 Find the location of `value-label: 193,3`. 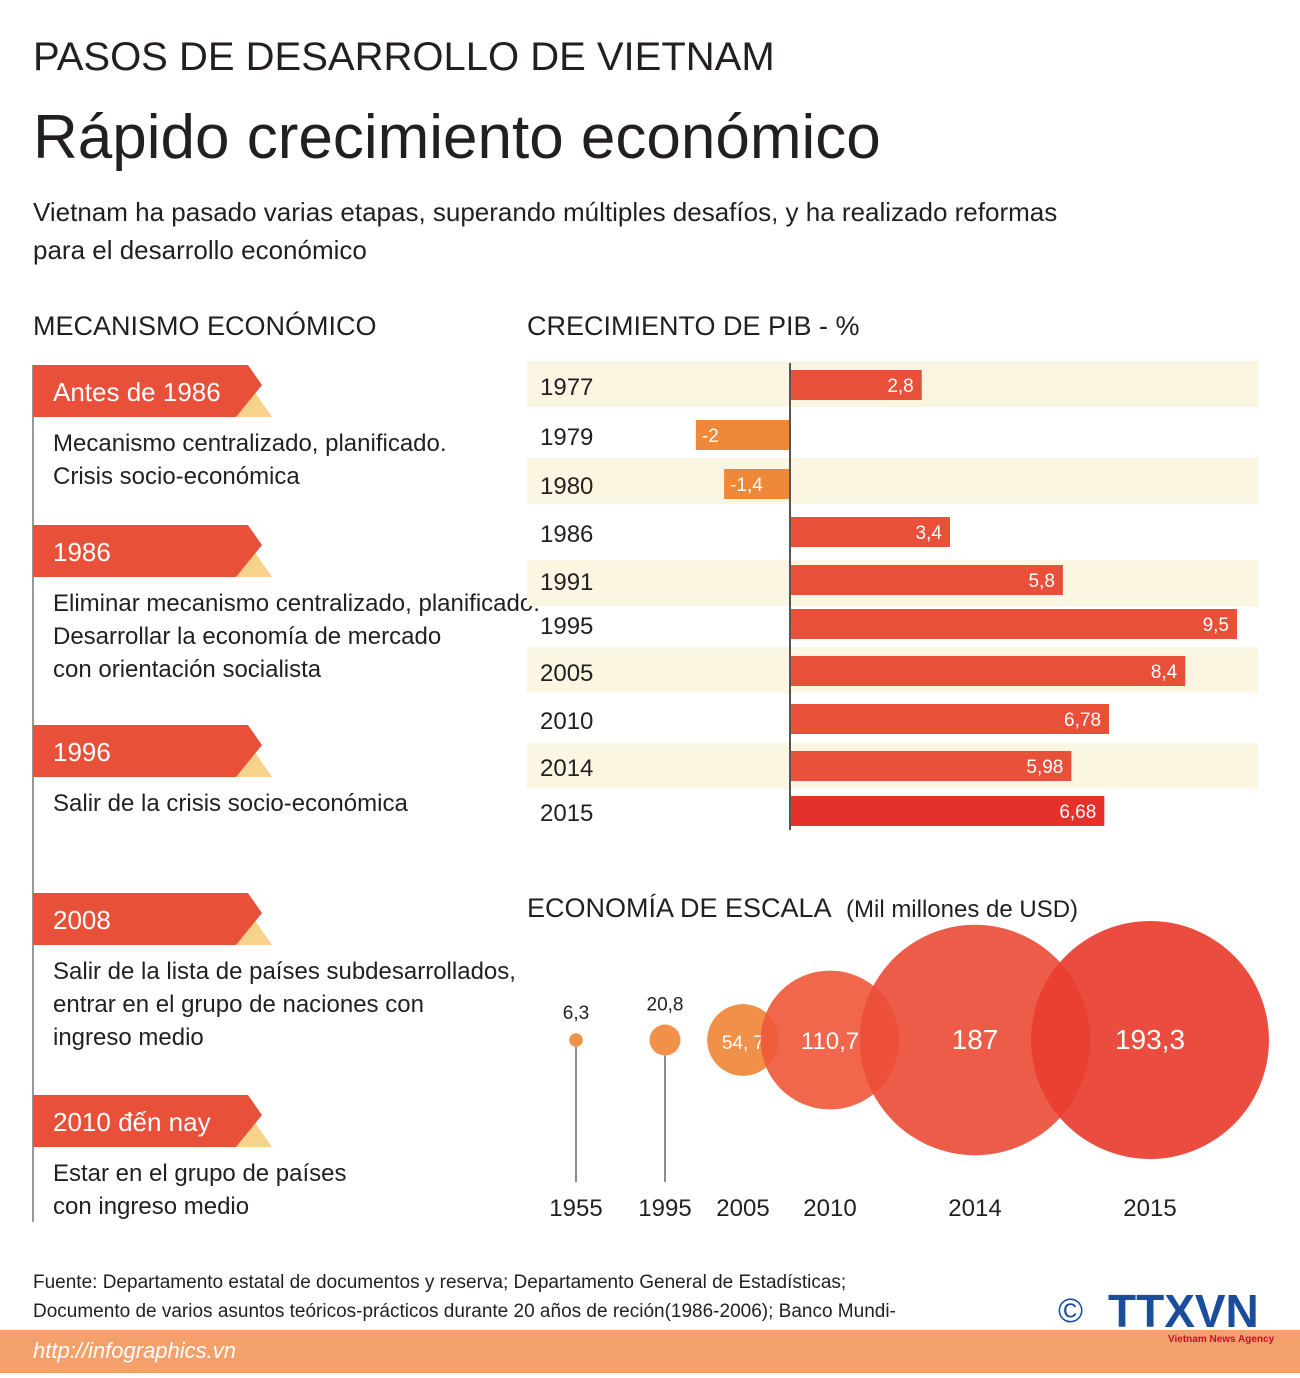

value-label: 193,3 is located at coordinates (1150, 1039).